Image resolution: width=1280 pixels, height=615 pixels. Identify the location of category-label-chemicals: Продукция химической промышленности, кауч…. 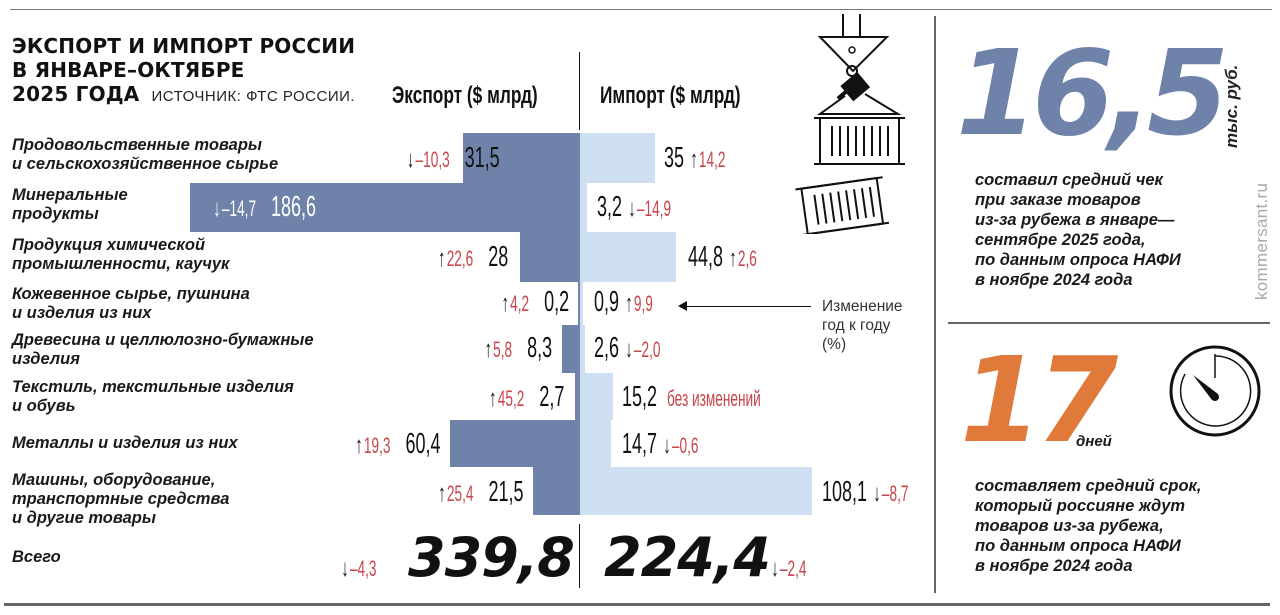
(121, 254).